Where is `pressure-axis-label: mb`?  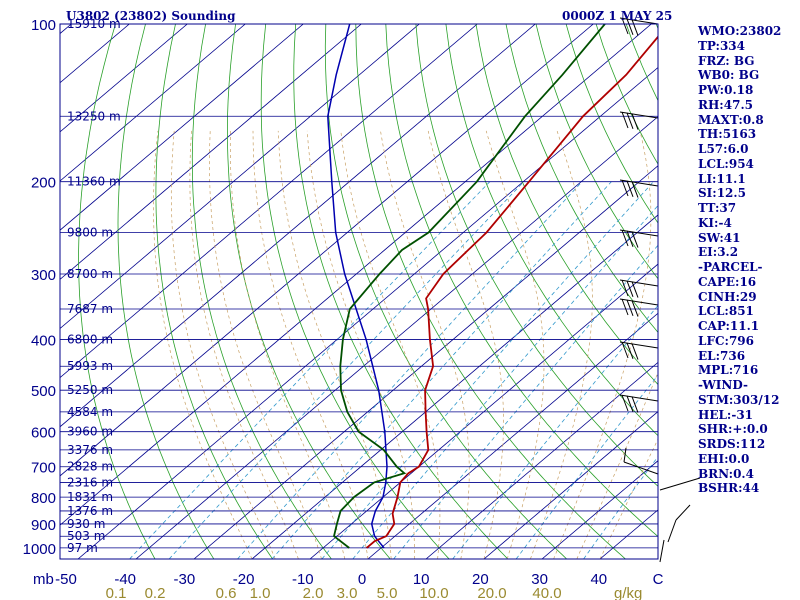
pressure-axis-label: mb is located at coordinates (43, 579).